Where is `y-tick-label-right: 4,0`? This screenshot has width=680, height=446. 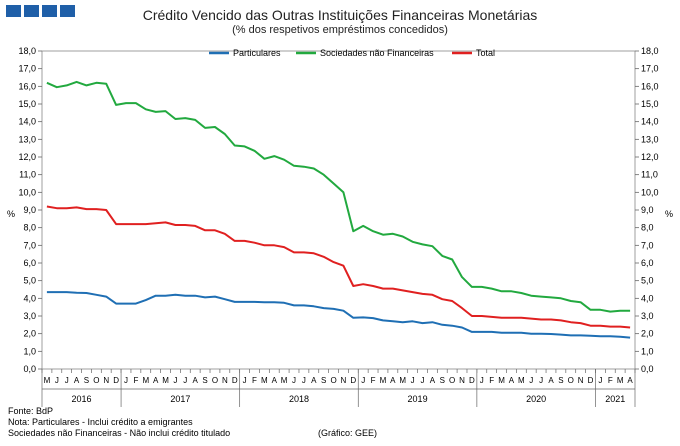
y-tick-label-right: 4,0 is located at coordinates (647, 298).